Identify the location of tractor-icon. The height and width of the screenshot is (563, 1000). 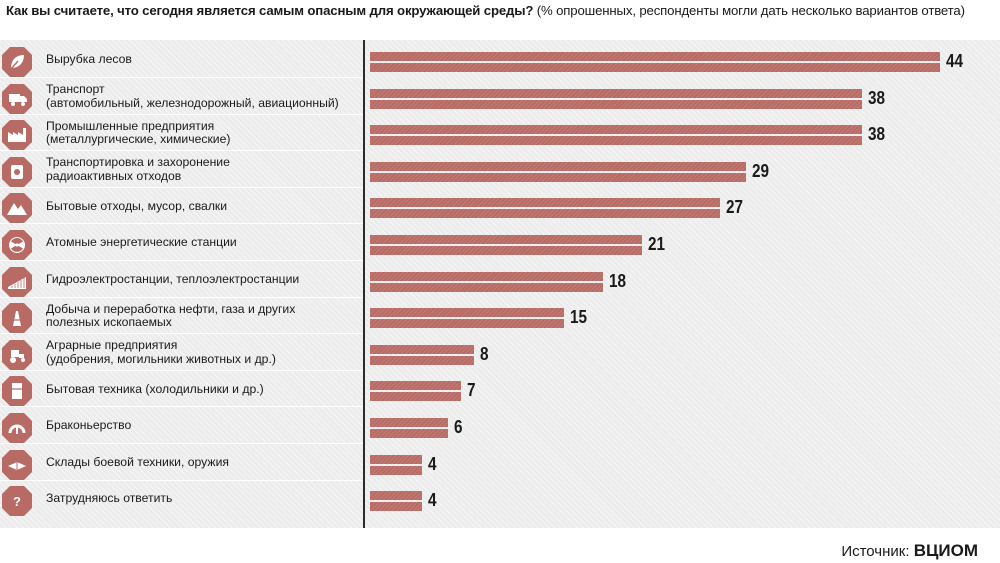
(17, 354).